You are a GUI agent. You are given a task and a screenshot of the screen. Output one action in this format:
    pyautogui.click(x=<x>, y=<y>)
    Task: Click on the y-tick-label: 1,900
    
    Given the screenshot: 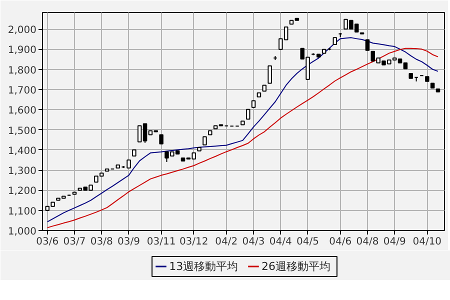 What is the action you would take?
    pyautogui.click(x=22, y=50)
    